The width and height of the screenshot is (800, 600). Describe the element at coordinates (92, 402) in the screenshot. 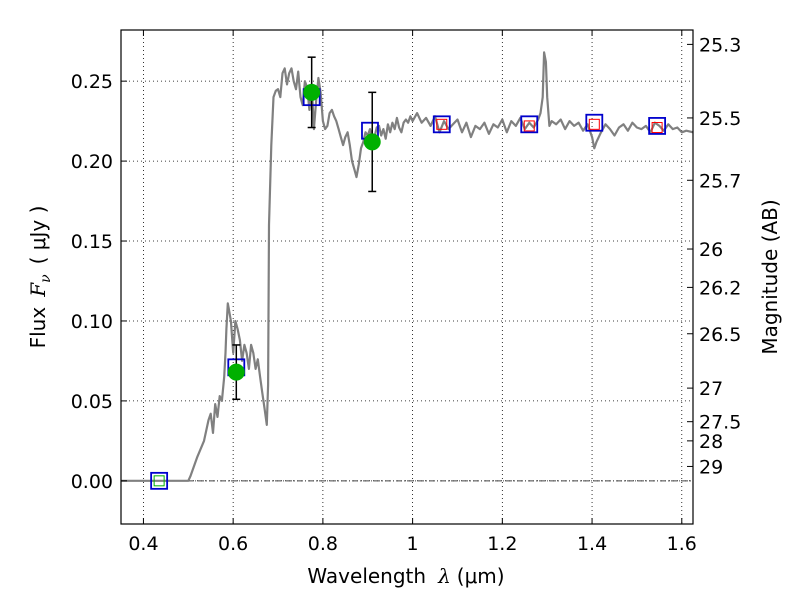

I see `y-tick-label: 0.05` at that location.